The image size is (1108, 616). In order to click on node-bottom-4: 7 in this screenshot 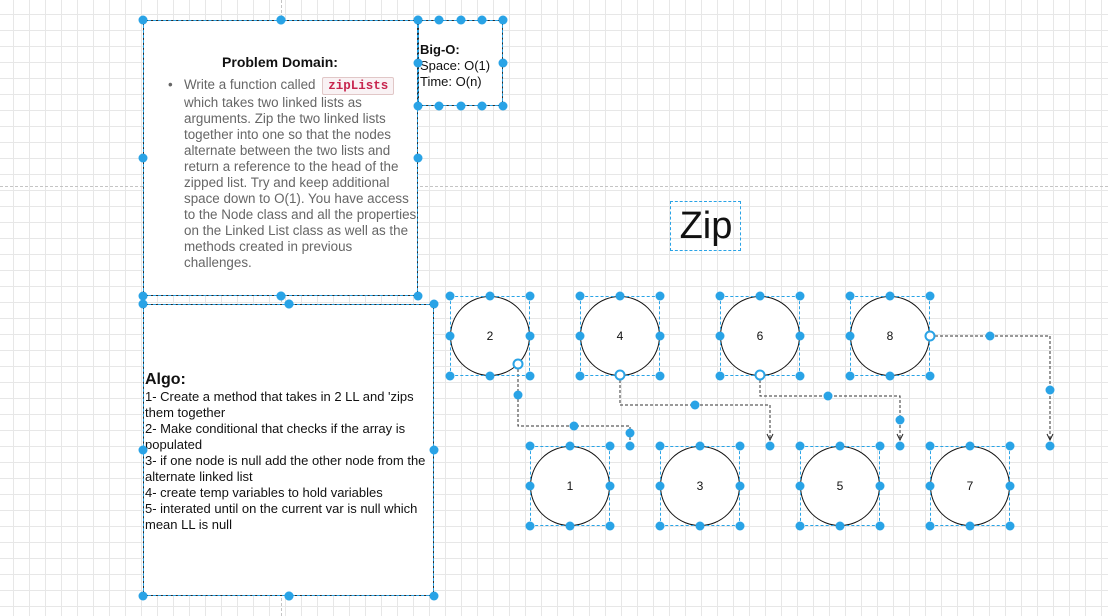, I will do `click(970, 486)`.